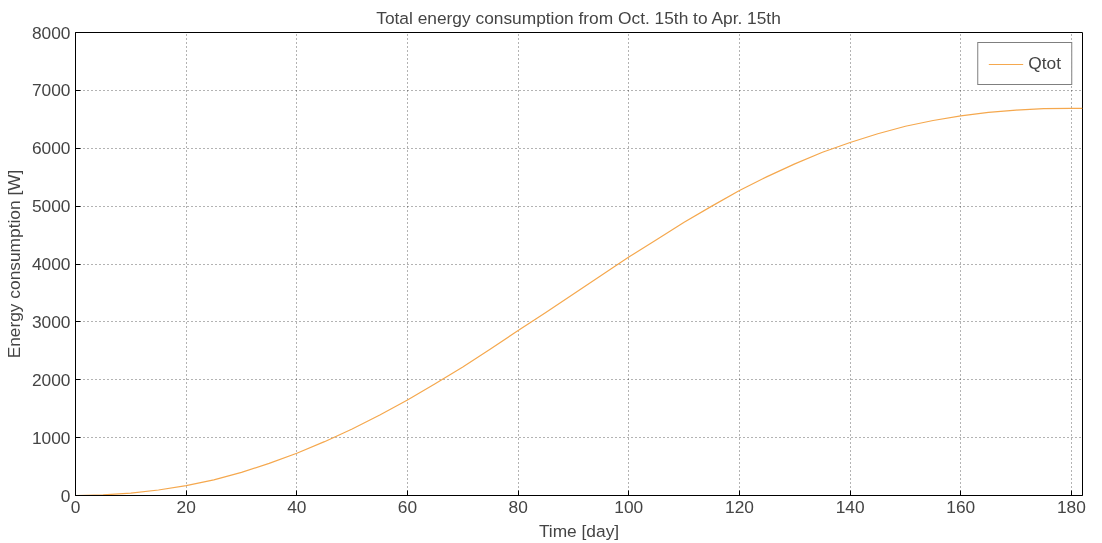 The width and height of the screenshot is (1102, 543). I want to click on y-tick-label: 3000, so click(51, 321).